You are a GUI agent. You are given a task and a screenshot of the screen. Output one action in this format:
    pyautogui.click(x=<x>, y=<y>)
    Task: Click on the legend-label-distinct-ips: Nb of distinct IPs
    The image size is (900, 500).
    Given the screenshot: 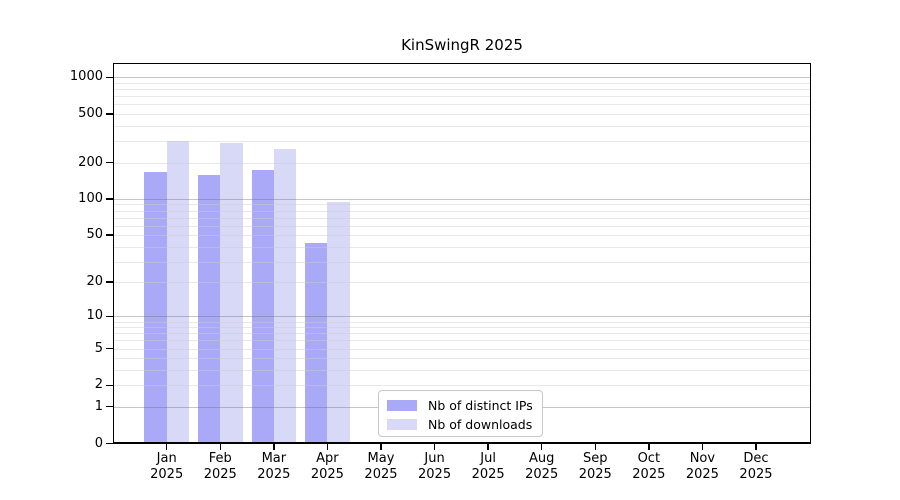 What is the action you would take?
    pyautogui.click(x=480, y=405)
    